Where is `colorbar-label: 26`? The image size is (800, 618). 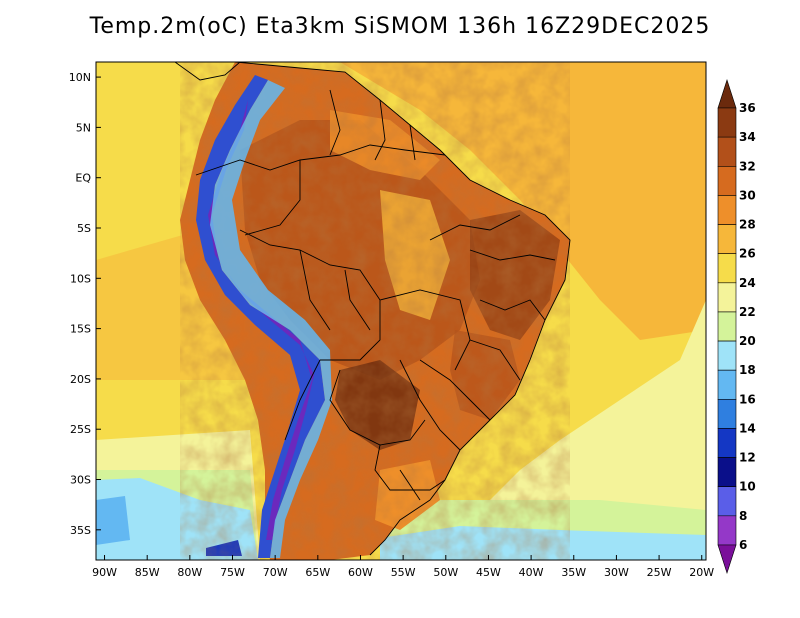 colorbar-label: 26 is located at coordinates (747, 254).